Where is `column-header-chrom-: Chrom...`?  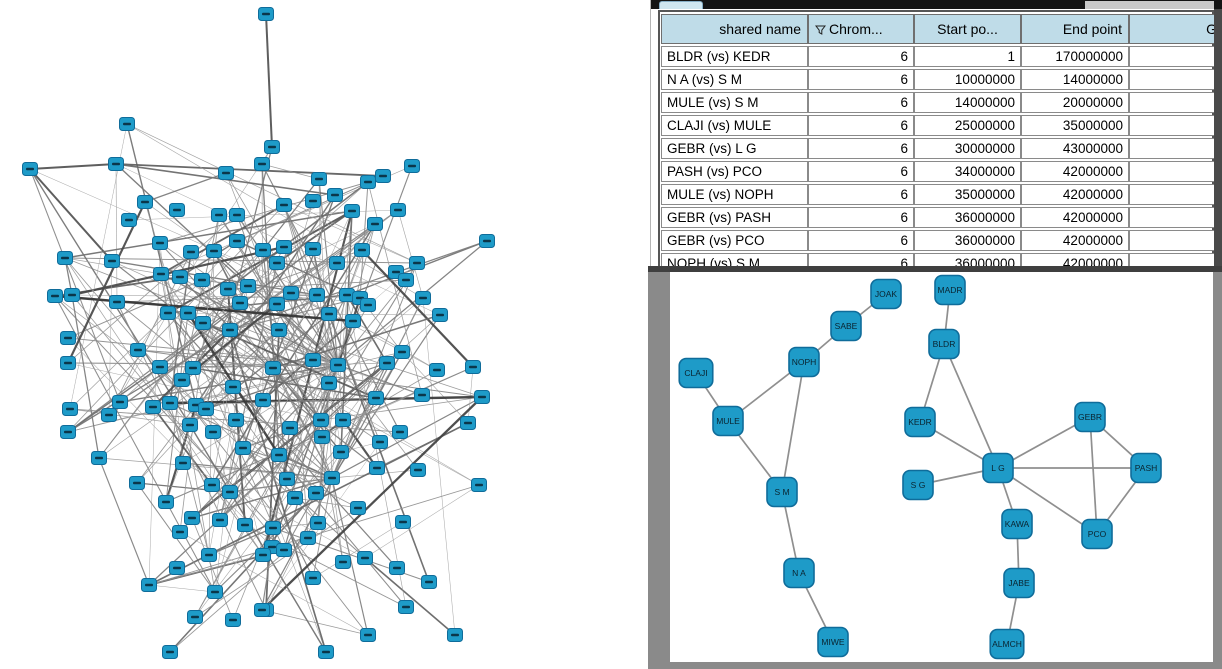 column-header-chrom-: Chrom... is located at coordinates (861, 29).